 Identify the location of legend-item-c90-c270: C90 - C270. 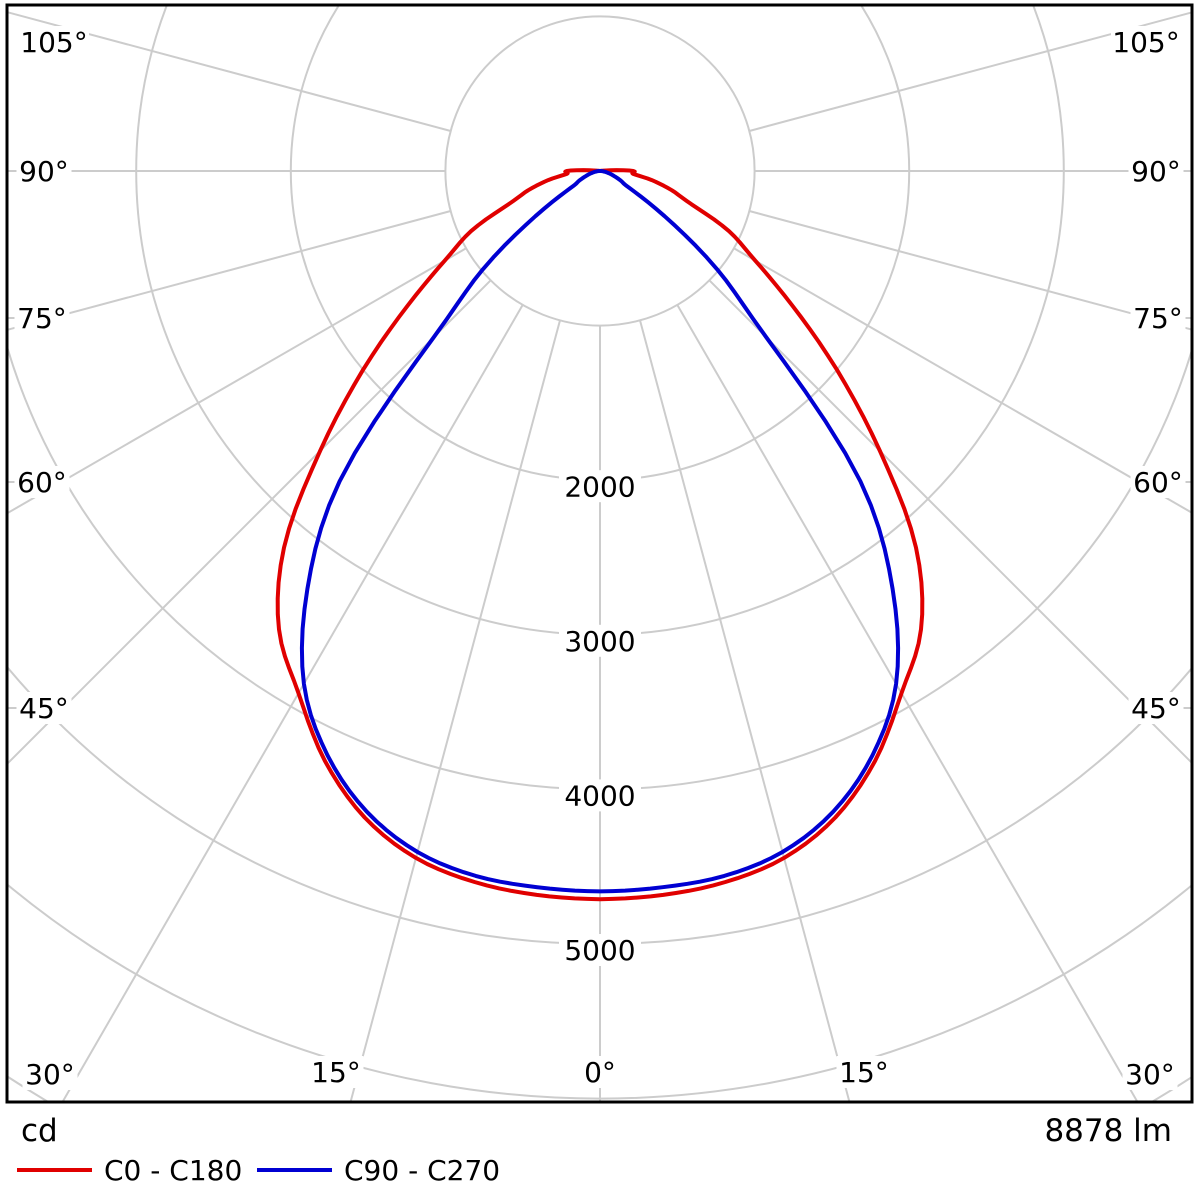
(378, 1170).